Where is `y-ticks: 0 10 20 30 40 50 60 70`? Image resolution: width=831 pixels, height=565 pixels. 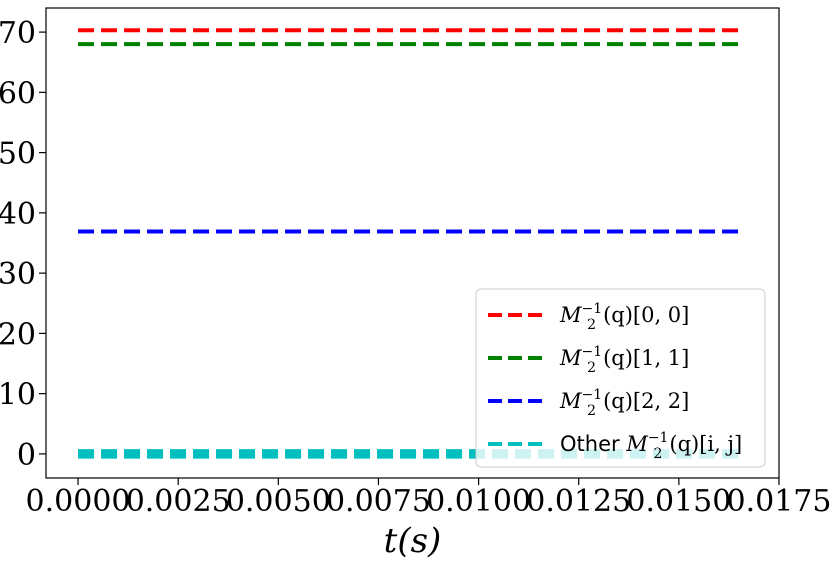 y-ticks: 0 10 20 30 40 50 60 70 is located at coordinates (23, 244).